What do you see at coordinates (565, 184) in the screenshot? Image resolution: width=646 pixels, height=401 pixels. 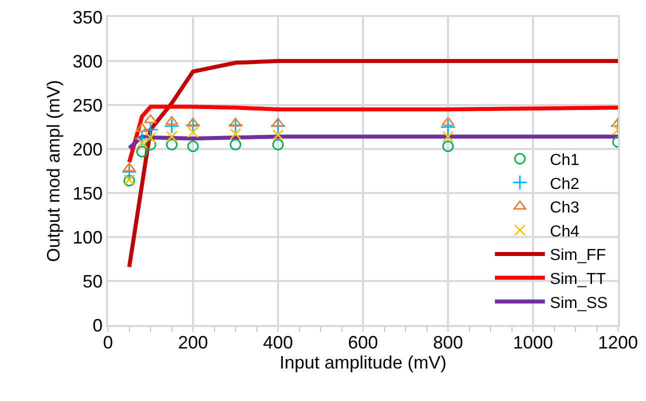 I see `legend-label: Ch2` at bounding box center [565, 184].